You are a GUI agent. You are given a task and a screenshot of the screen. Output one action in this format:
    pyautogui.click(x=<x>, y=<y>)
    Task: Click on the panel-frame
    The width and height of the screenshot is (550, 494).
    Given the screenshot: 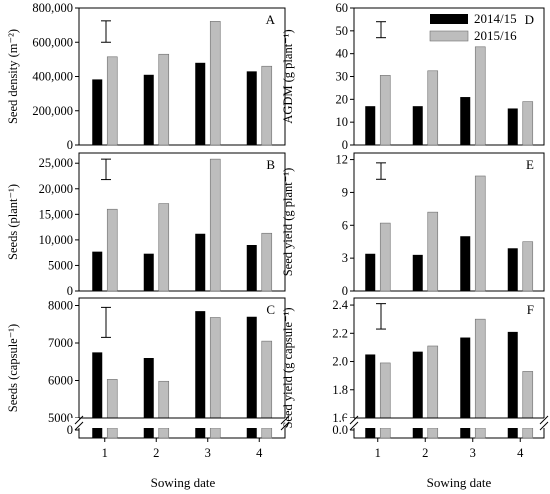 What is the action you would take?
    pyautogui.click(x=182, y=222)
    